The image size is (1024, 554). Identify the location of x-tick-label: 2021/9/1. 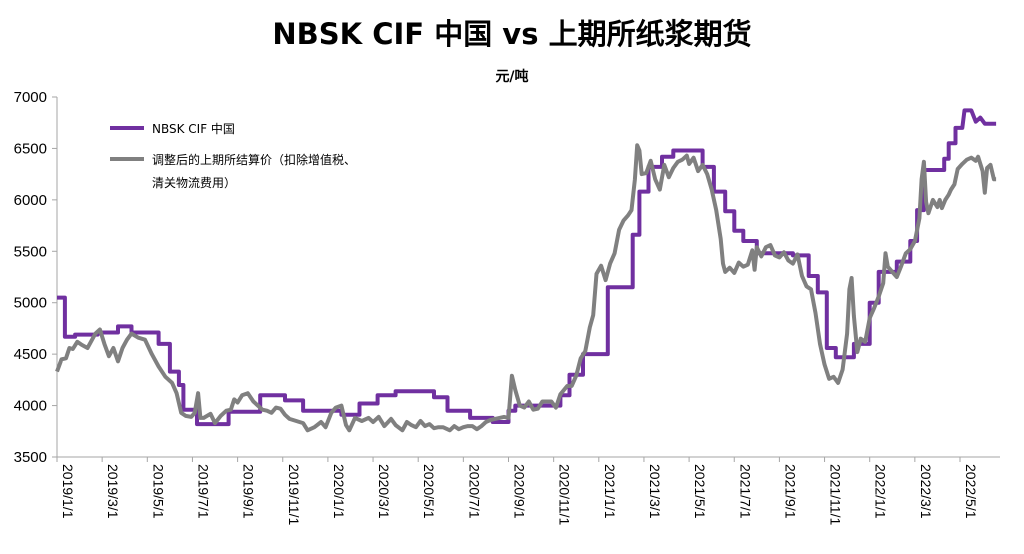
(790, 491).